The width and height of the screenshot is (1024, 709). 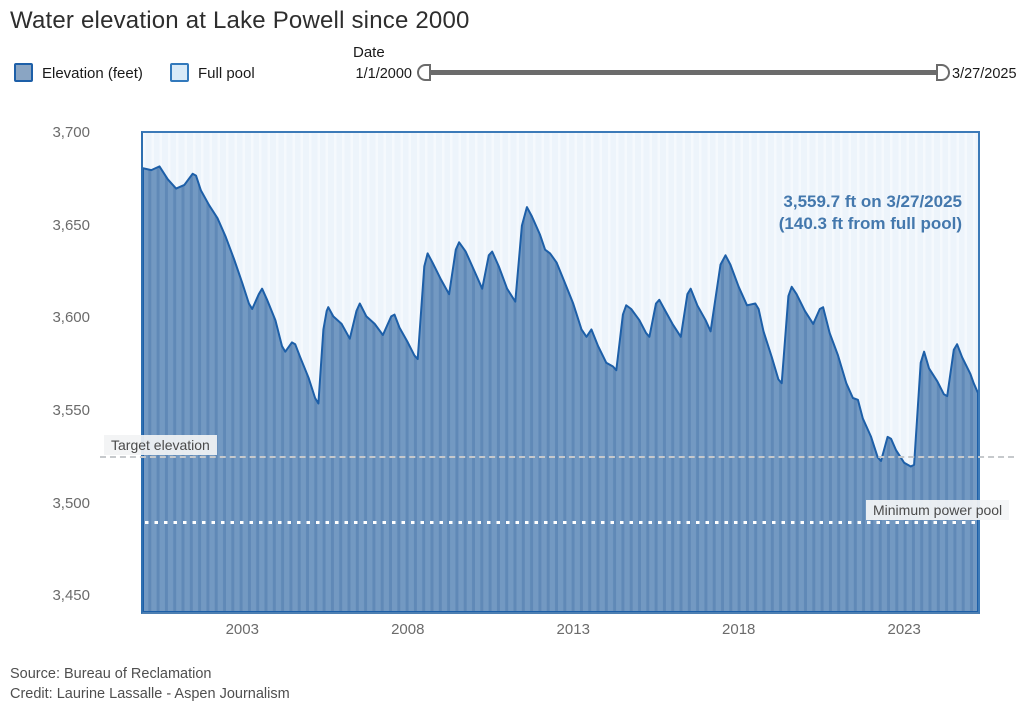 I want to click on minimum-power-pool-label: Minimum power pool, so click(x=938, y=510).